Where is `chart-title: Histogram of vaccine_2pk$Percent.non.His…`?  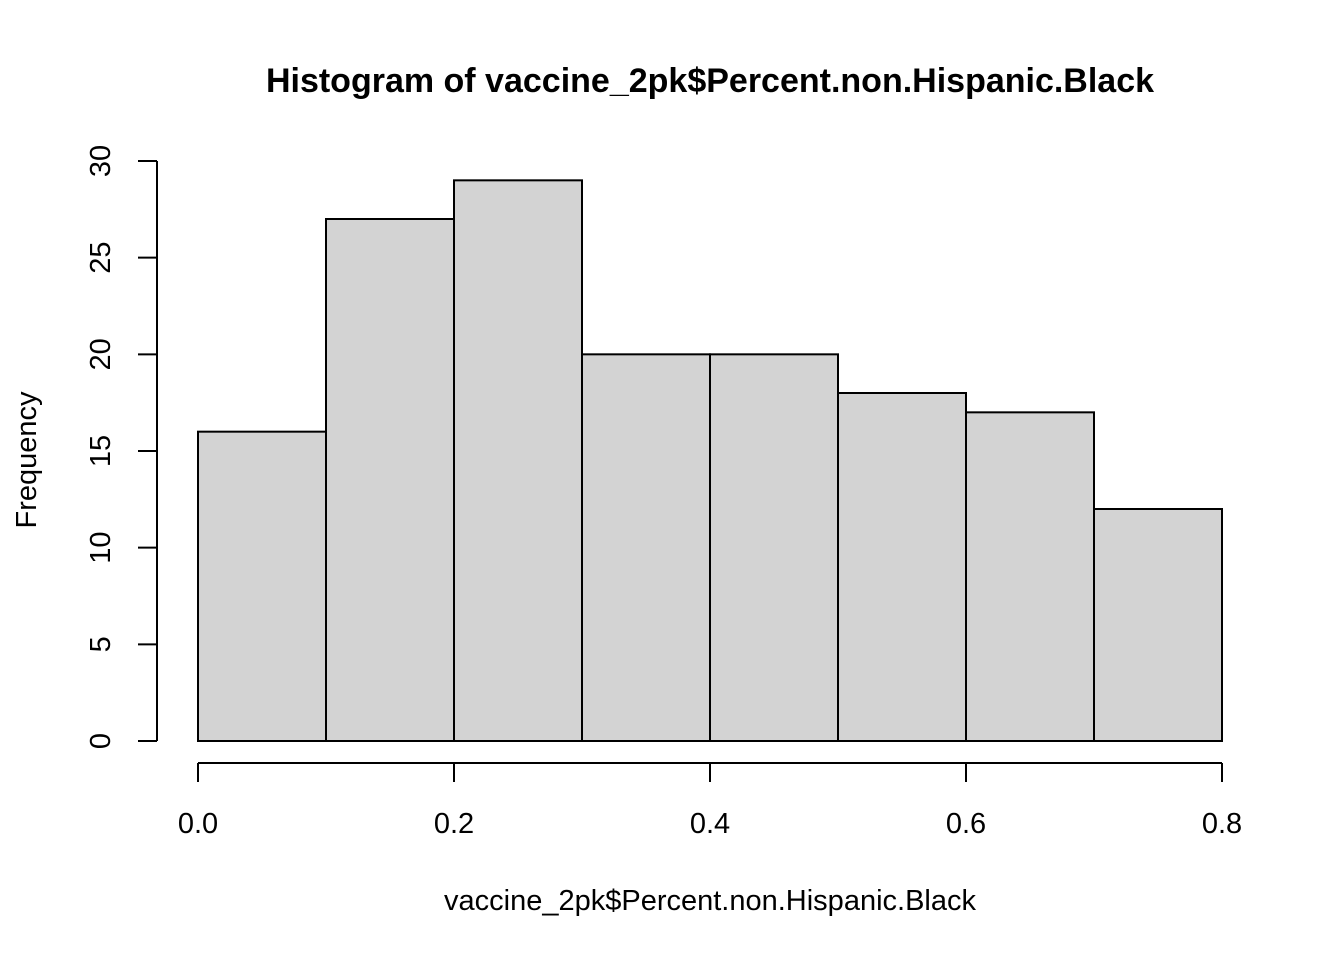 chart-title: Histogram of vaccine_2pk$Percent.non.His… is located at coordinates (710, 81).